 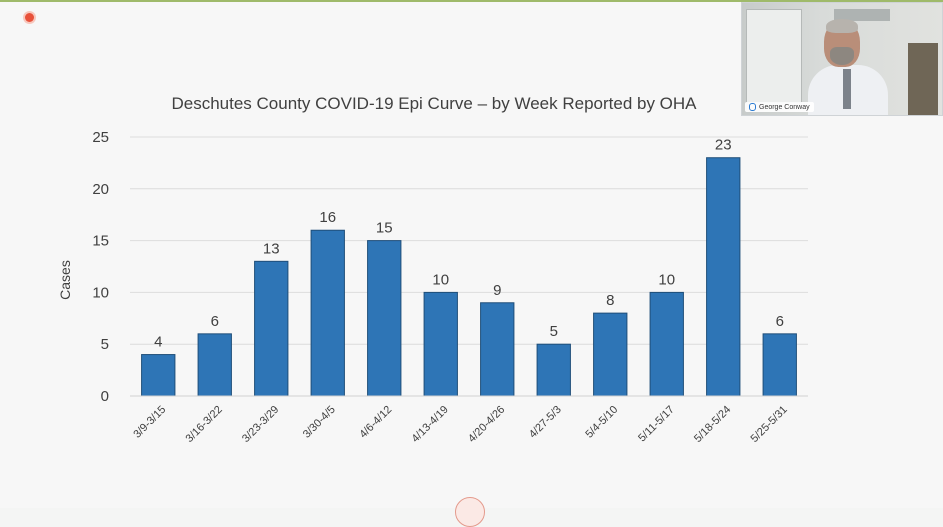 I want to click on y-tick-label: 0, so click(x=105, y=396).